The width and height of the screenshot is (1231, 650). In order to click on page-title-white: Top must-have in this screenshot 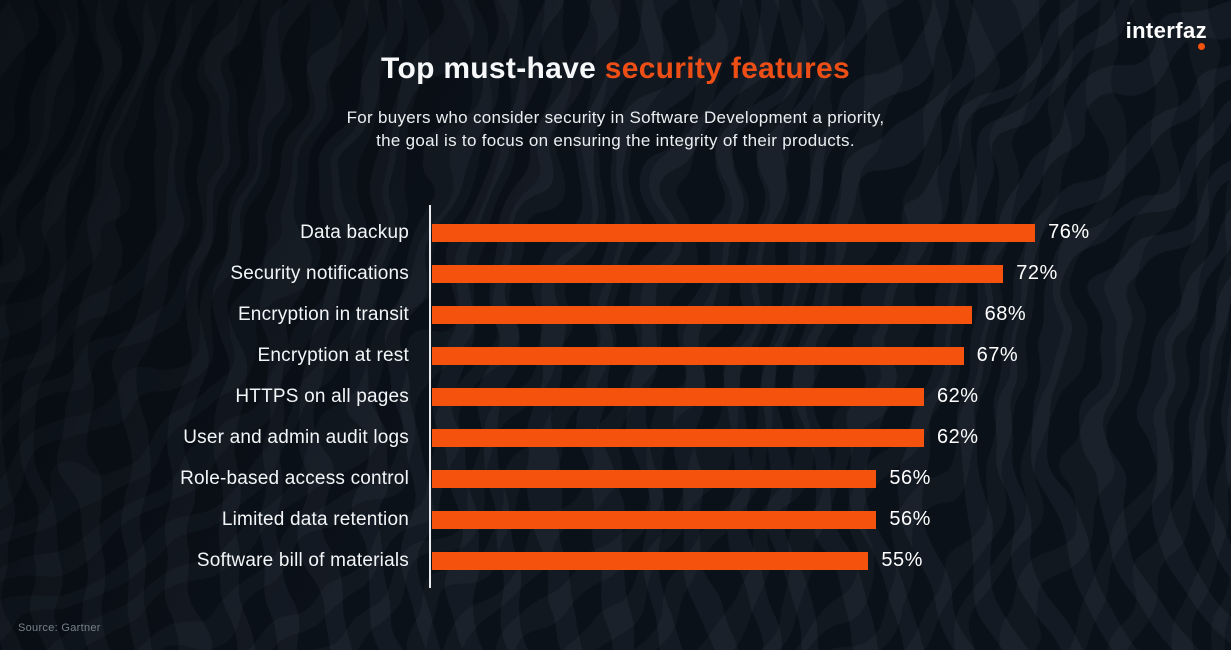, I will do `click(489, 68)`.